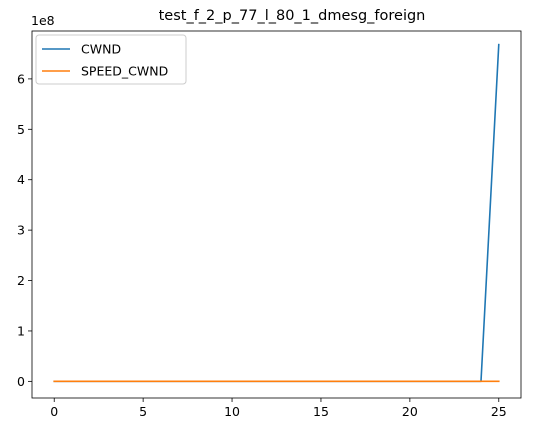 The image size is (534, 433). What do you see at coordinates (21, 179) in the screenshot?
I see `y-tick-label: 4` at bounding box center [21, 179].